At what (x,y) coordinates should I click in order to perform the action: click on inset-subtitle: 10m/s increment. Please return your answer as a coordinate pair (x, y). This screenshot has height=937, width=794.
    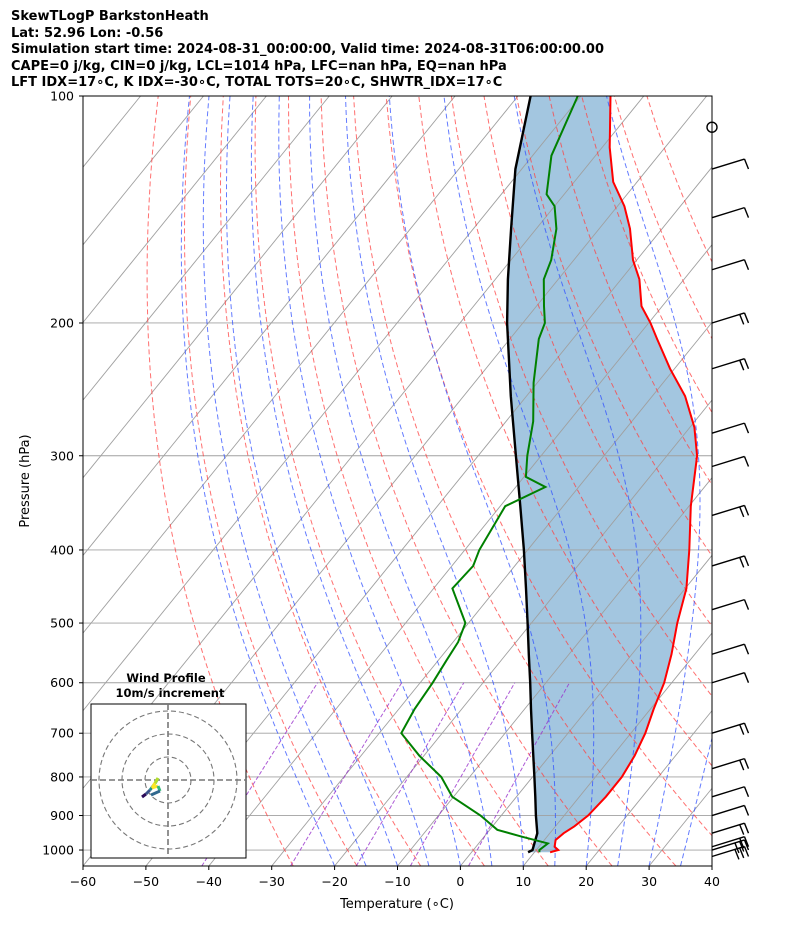
    Looking at the image, I should click on (170, 693).